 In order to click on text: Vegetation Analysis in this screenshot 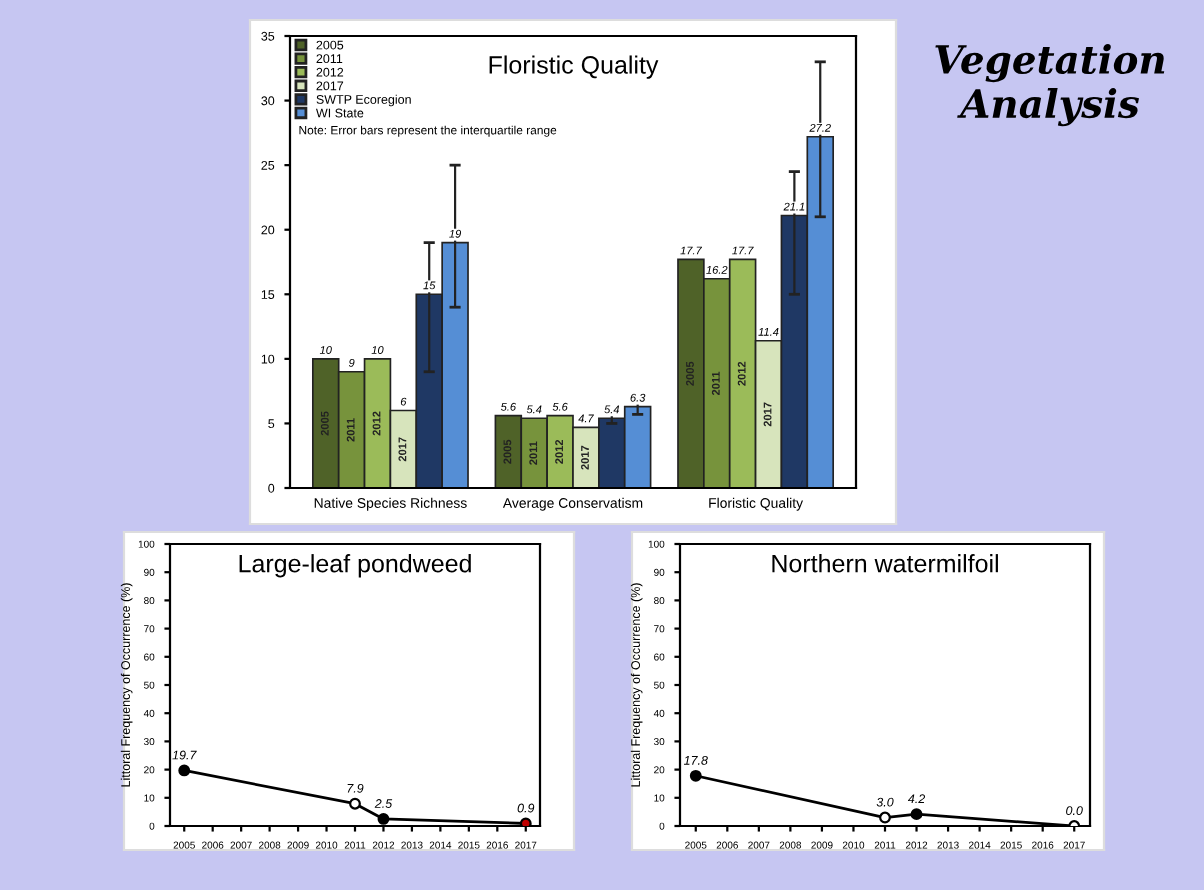, I will do `click(1050, 85)`.